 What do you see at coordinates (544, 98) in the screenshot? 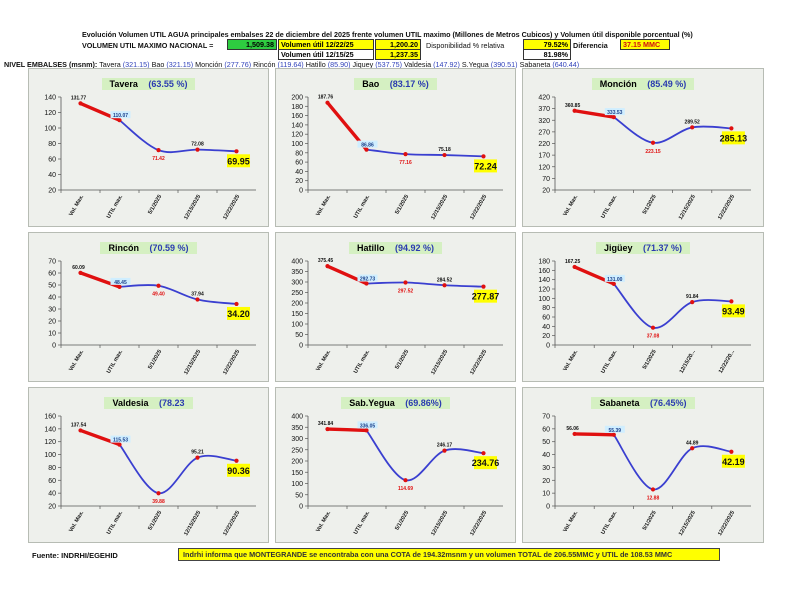
I see `y-tick-label: 420` at bounding box center [544, 98].